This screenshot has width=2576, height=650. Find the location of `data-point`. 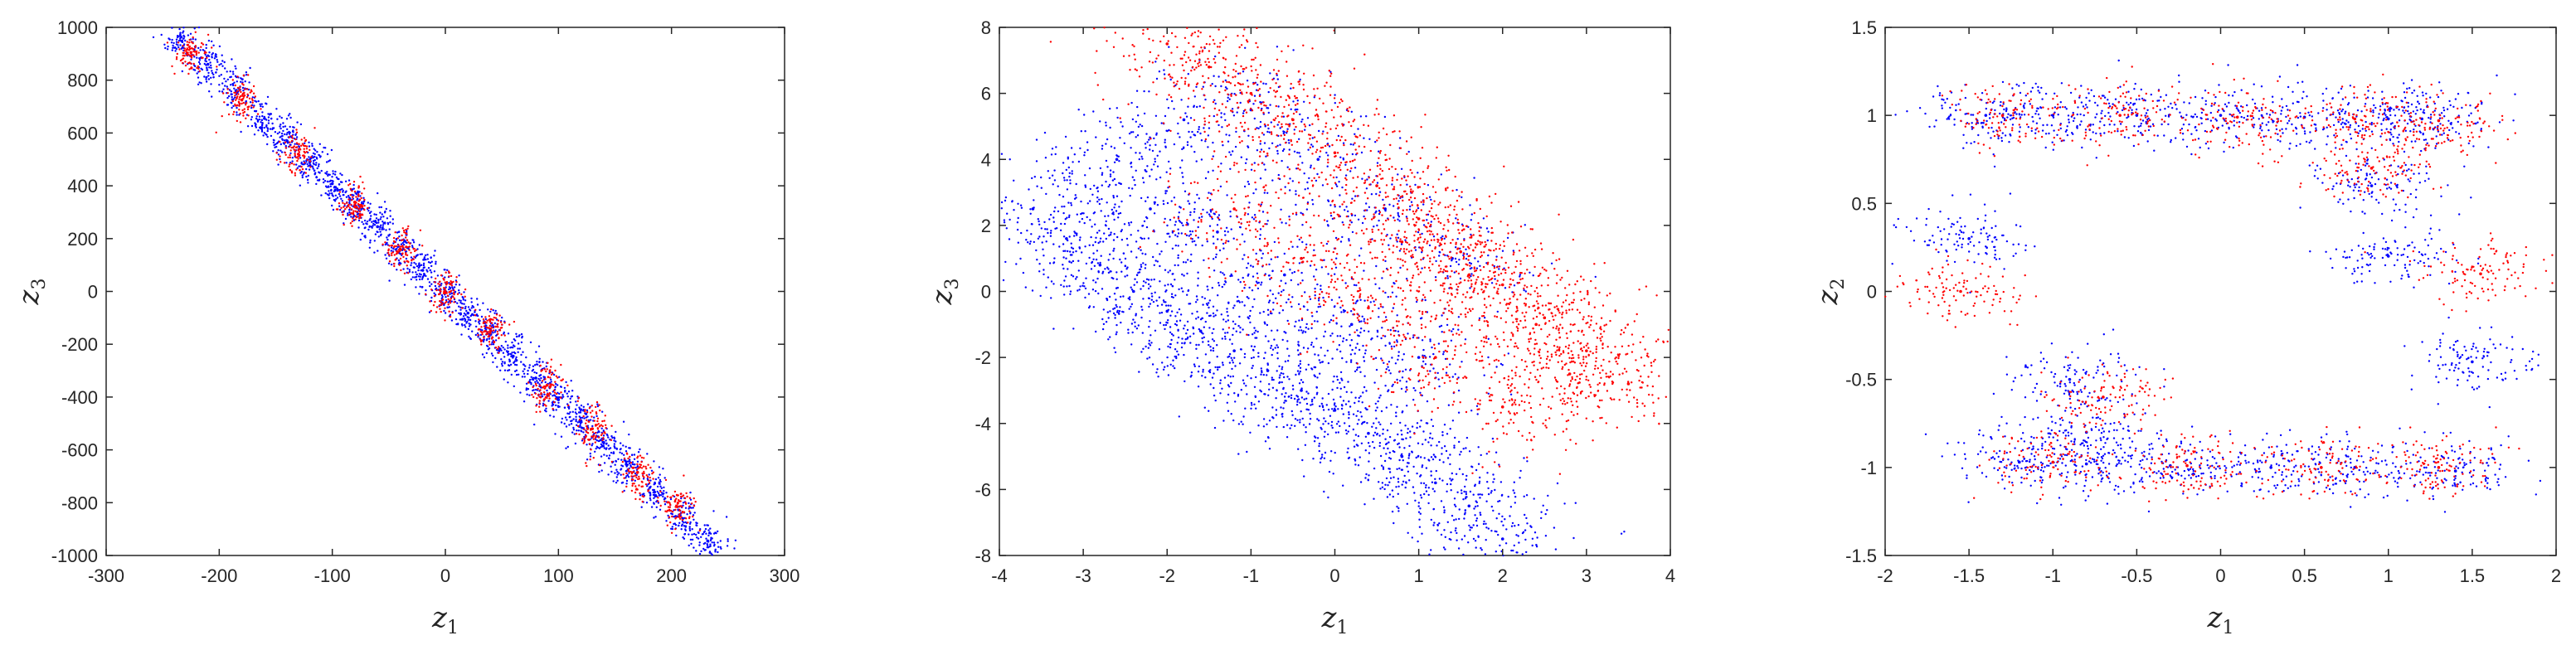

data-point is located at coordinates (1502, 539).